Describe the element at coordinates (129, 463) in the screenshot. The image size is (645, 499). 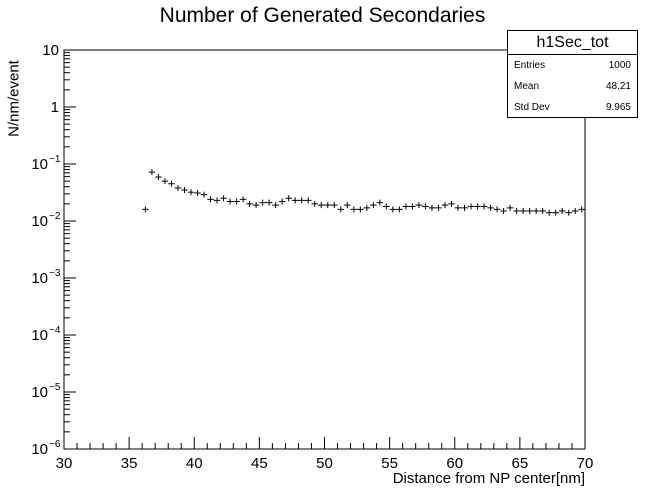
I see `svg-text: 35` at that location.